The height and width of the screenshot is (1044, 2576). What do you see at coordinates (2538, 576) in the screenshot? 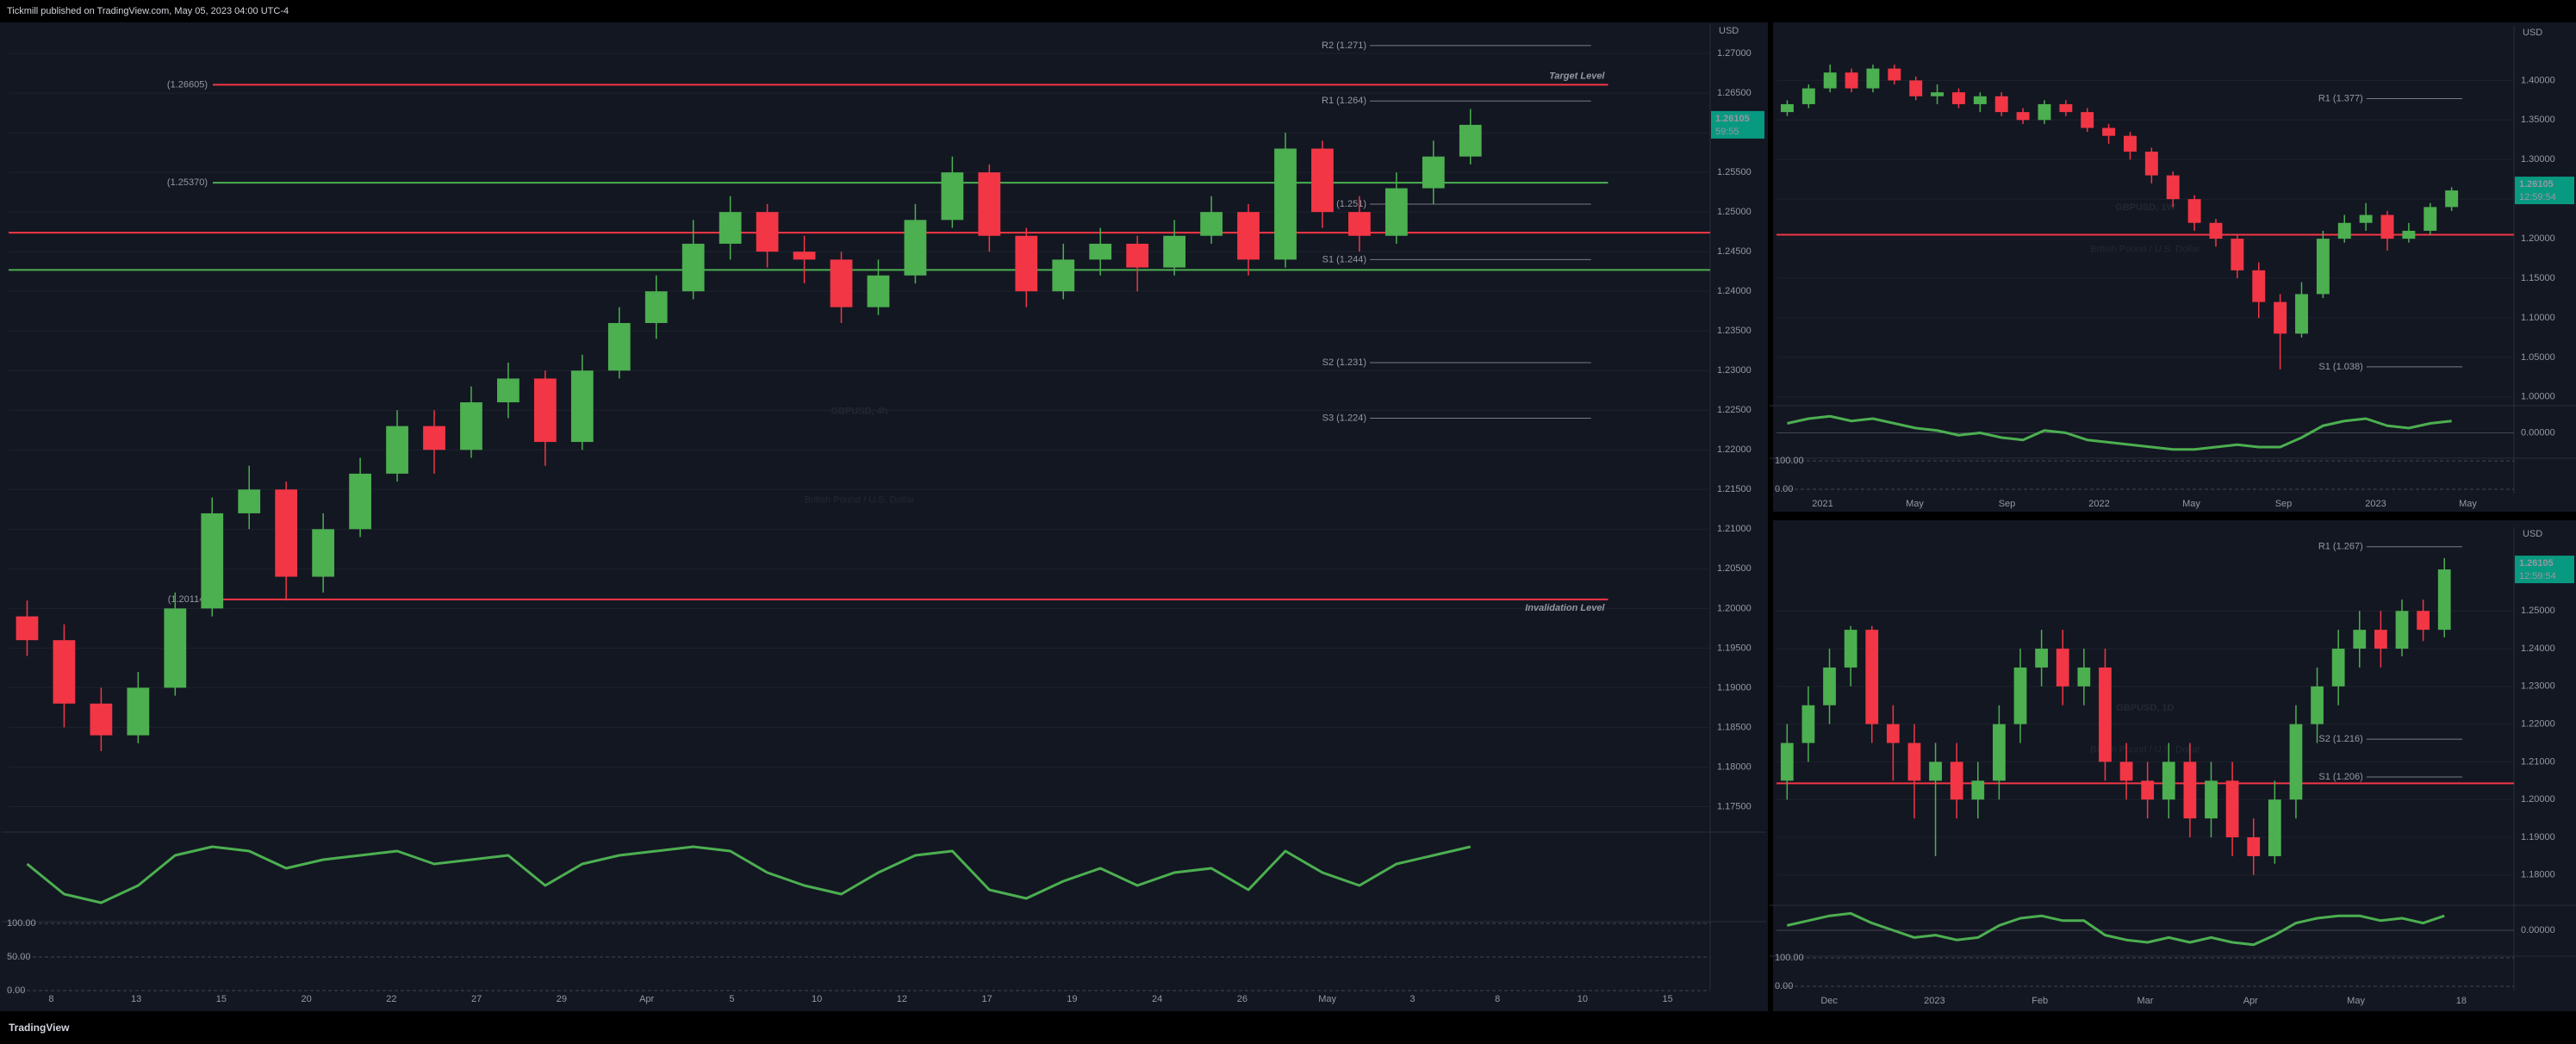
I see `price-tag-timer: 12:59:54` at bounding box center [2538, 576].